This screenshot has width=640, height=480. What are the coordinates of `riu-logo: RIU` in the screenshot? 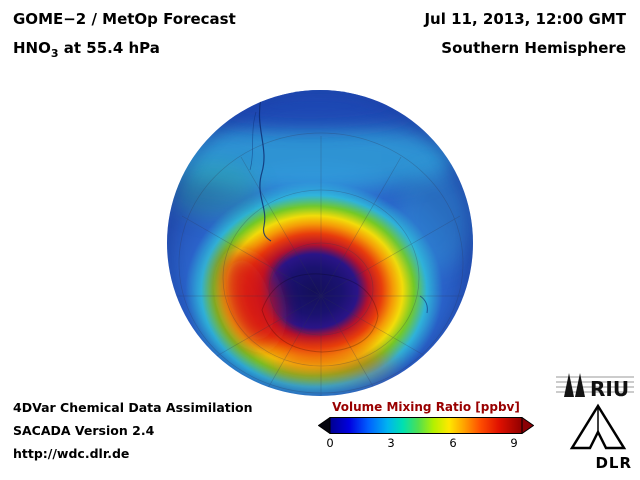 It's located at (595, 387).